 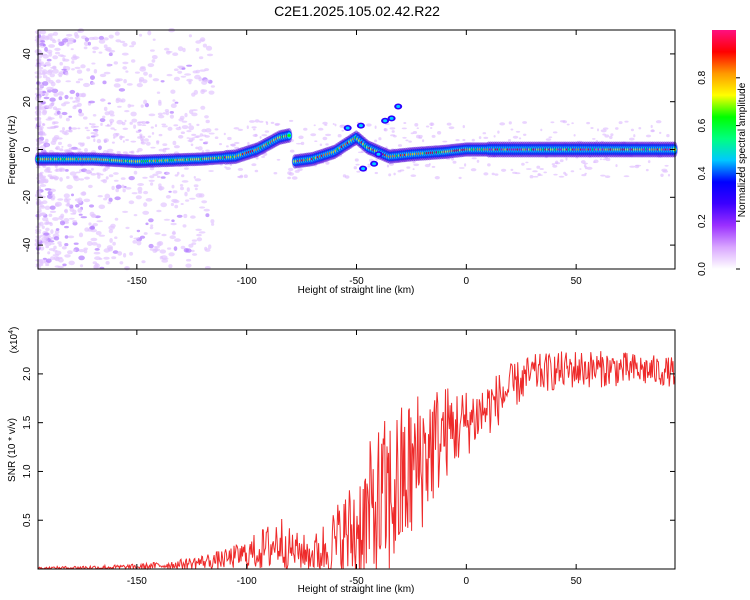 I want to click on spectrogram-x-tick-label: -100, so click(x=247, y=281).